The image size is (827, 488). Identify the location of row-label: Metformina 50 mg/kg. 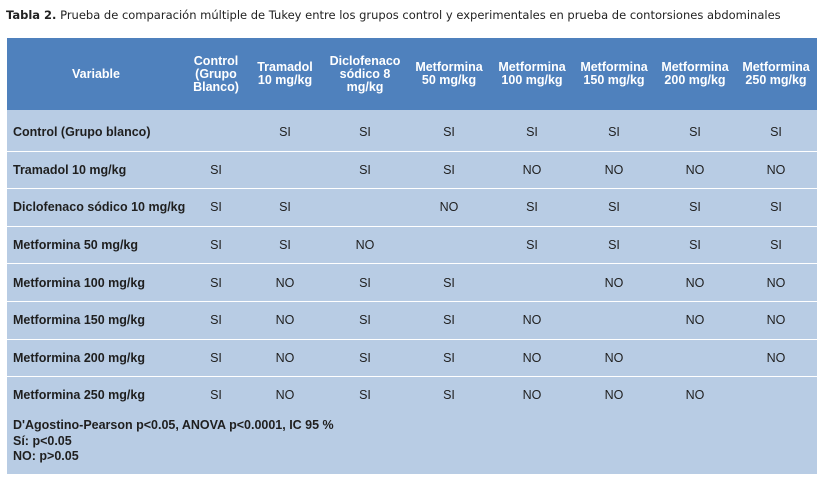
(96, 244).